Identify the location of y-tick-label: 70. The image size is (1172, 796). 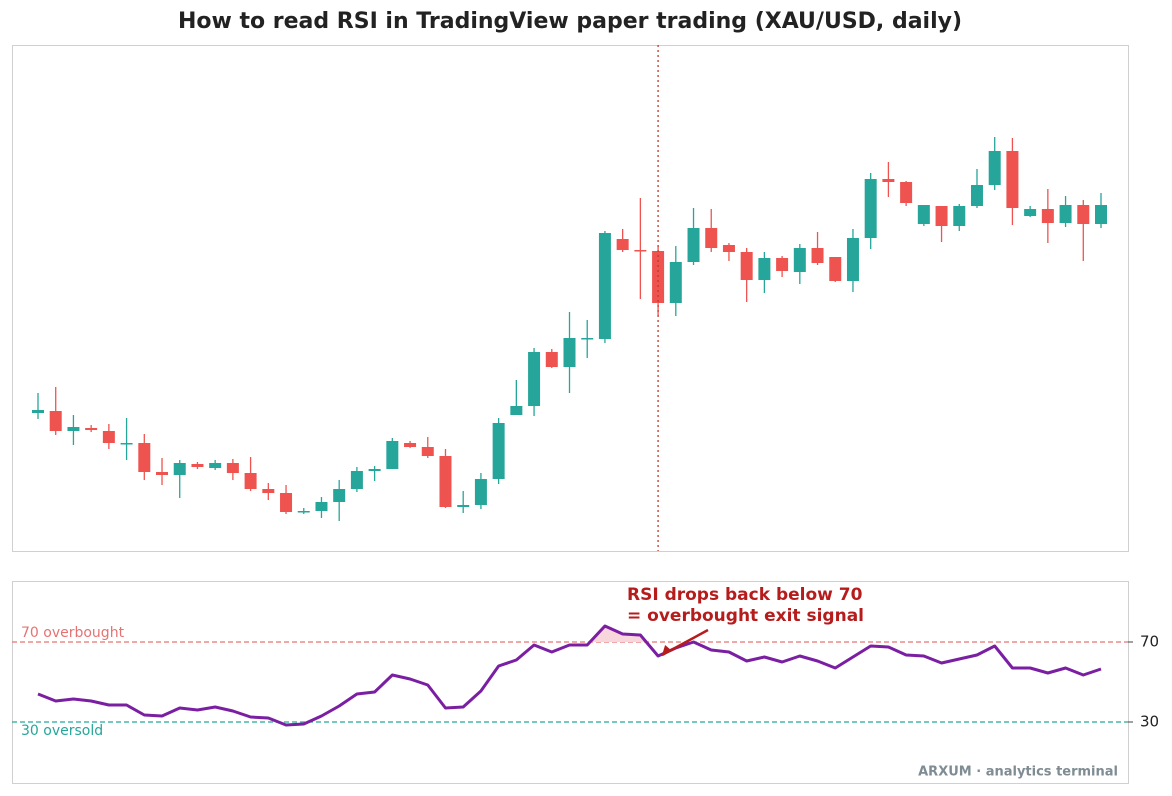
(1149, 642).